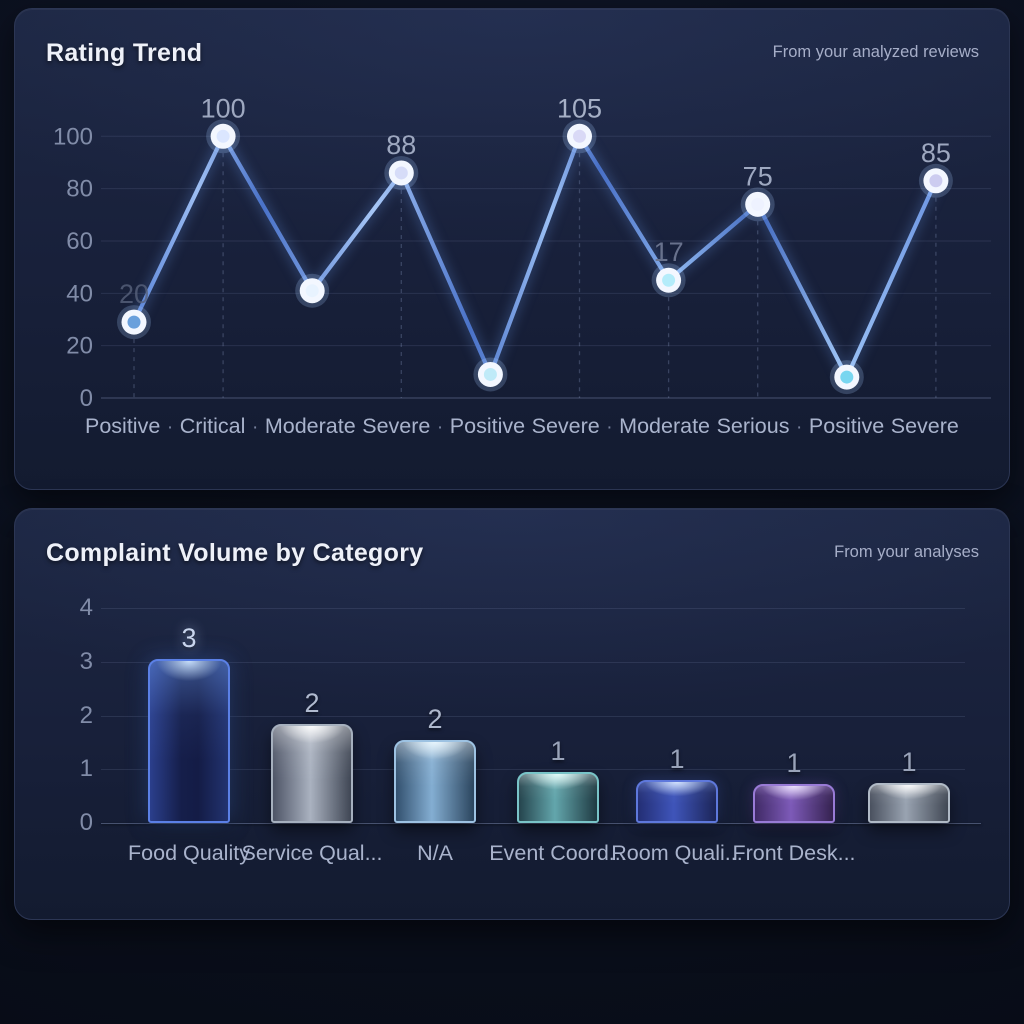 The image size is (1024, 1024). Describe the element at coordinates (79, 241) in the screenshot. I see `y-axis-tick-label: 60` at that location.